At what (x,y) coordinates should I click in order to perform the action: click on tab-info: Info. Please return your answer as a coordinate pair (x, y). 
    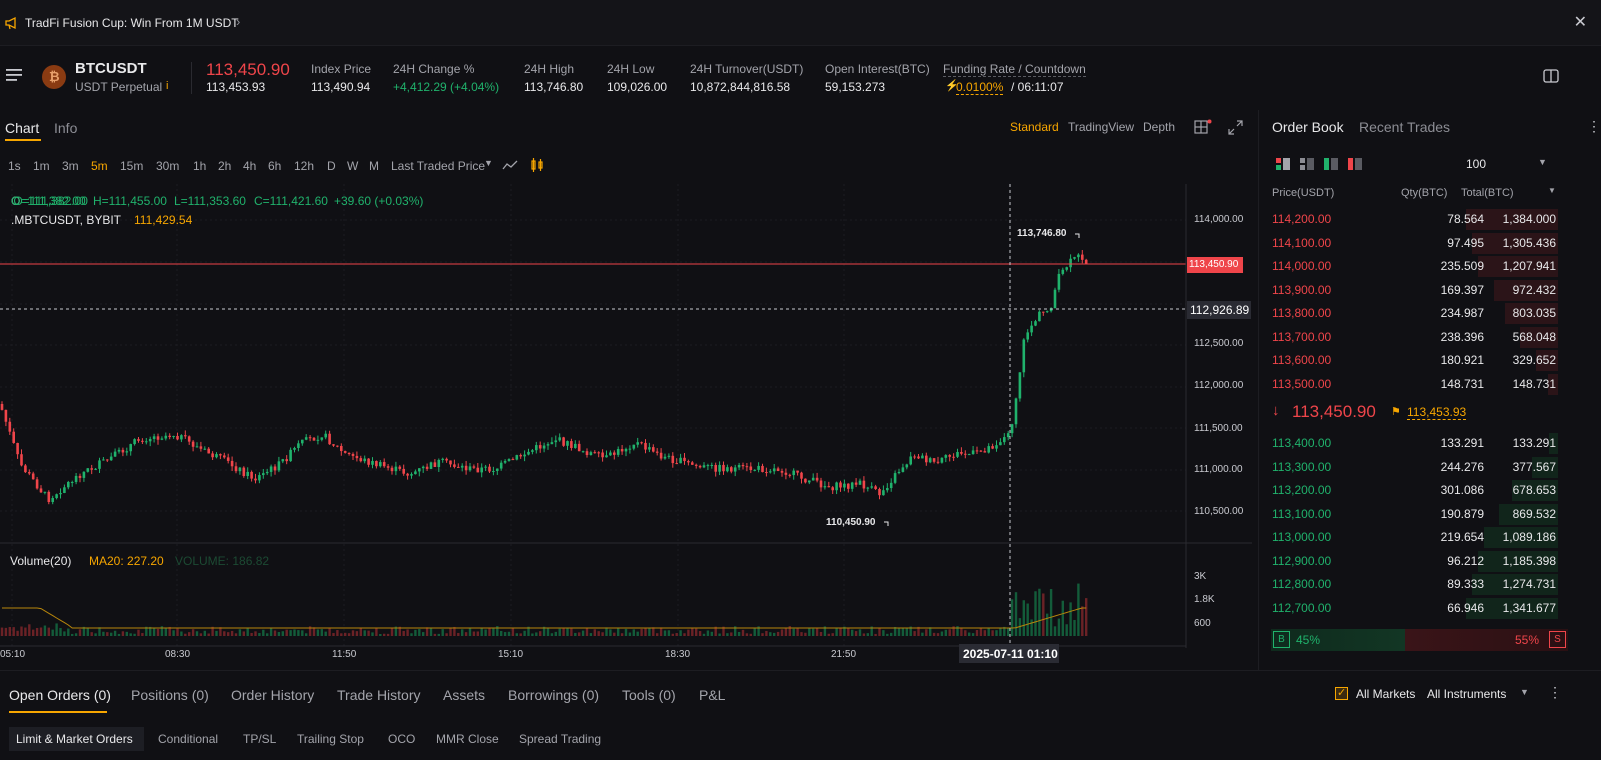
    Looking at the image, I should click on (66, 128).